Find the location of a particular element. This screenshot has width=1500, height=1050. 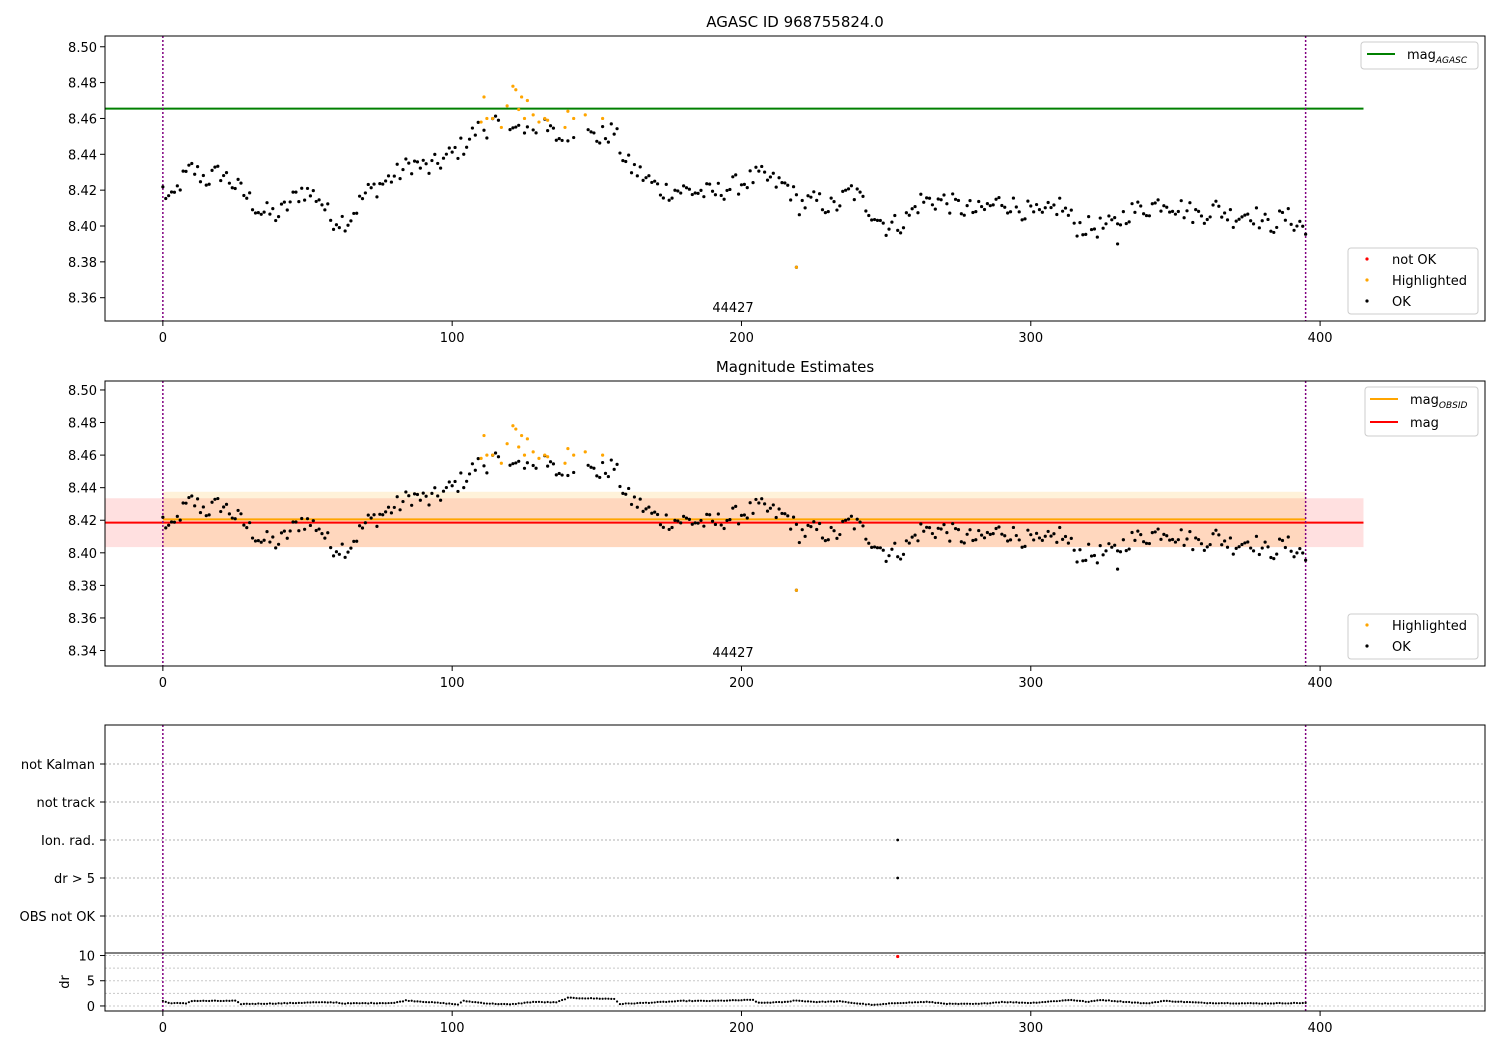

panel2-legend-bottom: Highlighted OK is located at coordinates (1413, 636).